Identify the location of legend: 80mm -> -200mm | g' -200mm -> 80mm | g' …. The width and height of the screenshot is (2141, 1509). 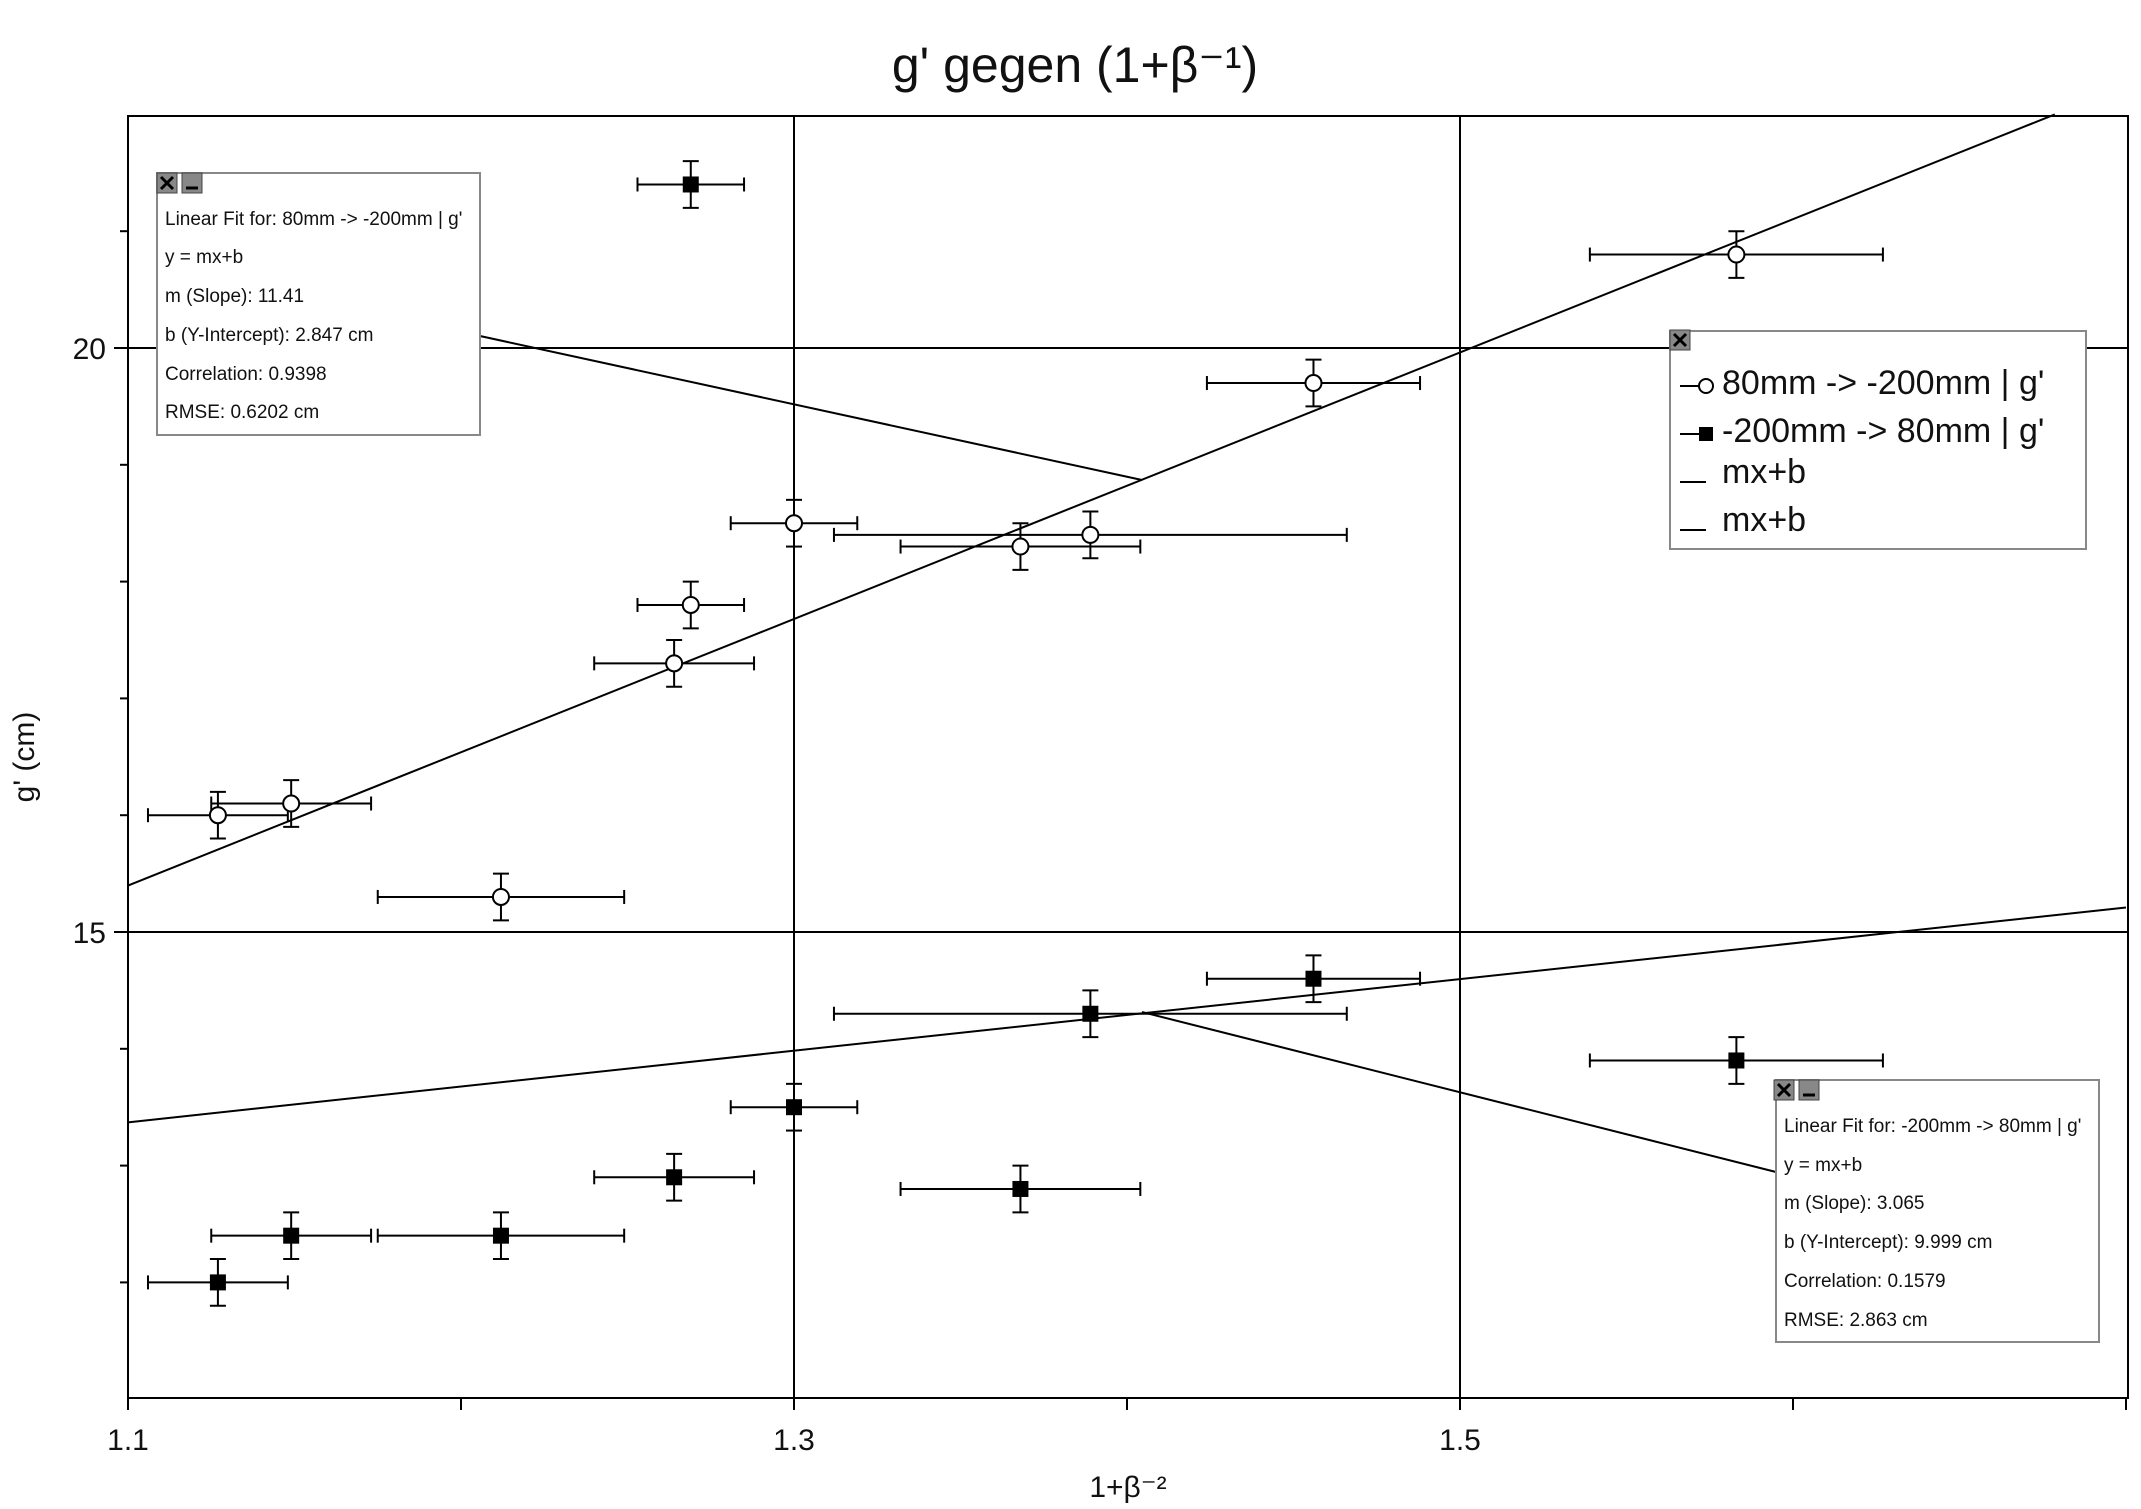
(1878, 439).